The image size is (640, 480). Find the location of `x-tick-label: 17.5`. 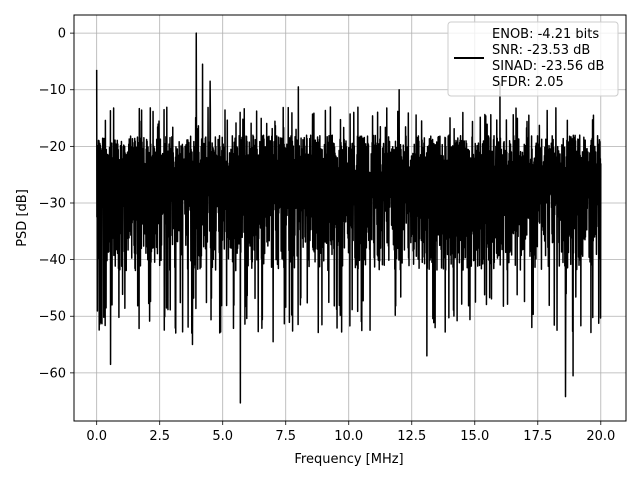

x-tick-label: 17.5 is located at coordinates (537, 436).